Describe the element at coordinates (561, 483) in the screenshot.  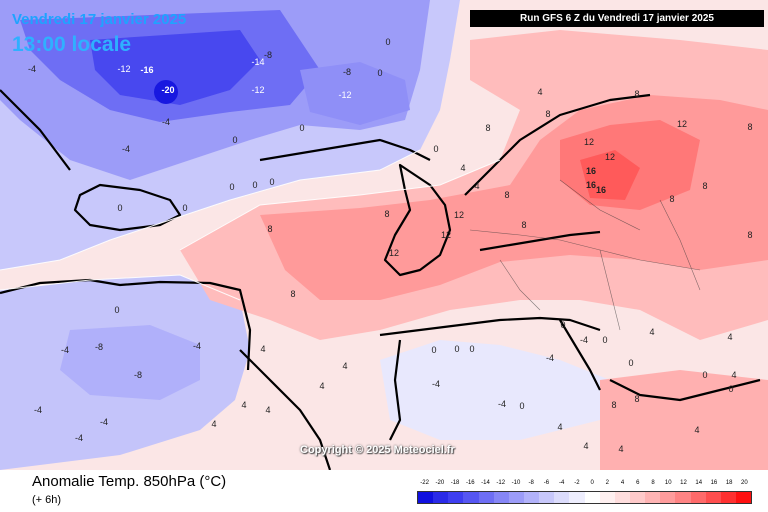
I see `legend-tick-label: -4` at that location.